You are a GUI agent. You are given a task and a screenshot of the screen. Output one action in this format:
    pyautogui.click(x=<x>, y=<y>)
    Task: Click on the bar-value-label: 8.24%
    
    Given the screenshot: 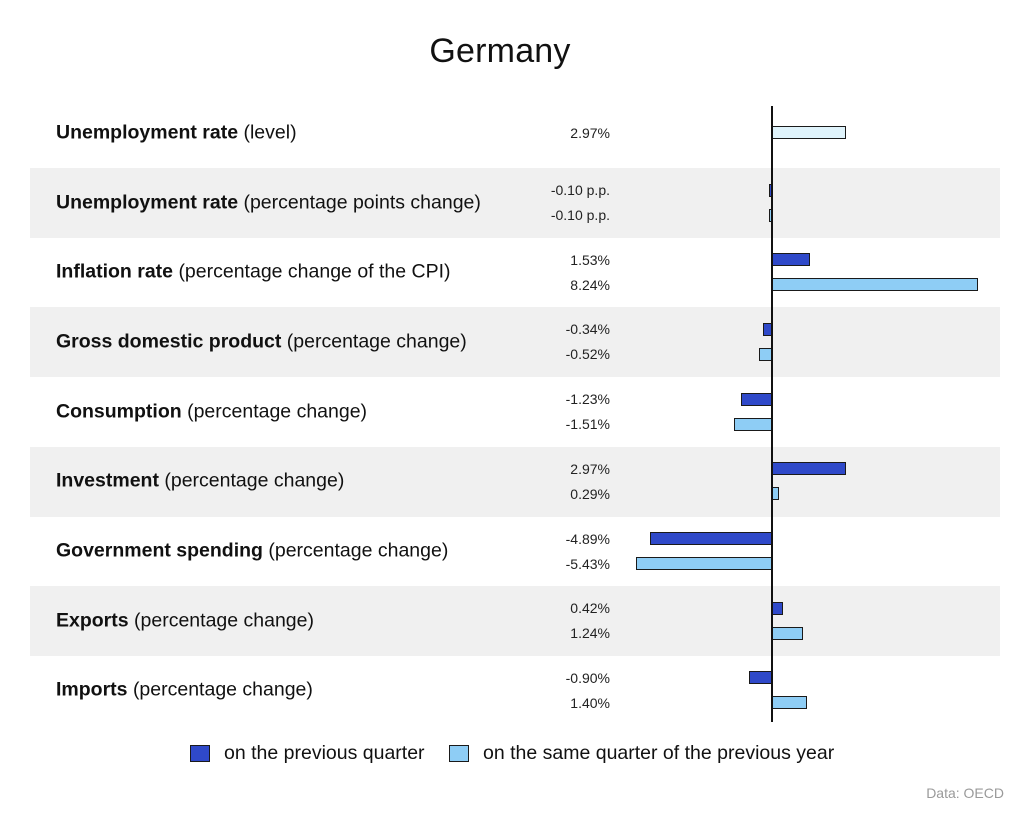 What is the action you would take?
    pyautogui.click(x=590, y=284)
    